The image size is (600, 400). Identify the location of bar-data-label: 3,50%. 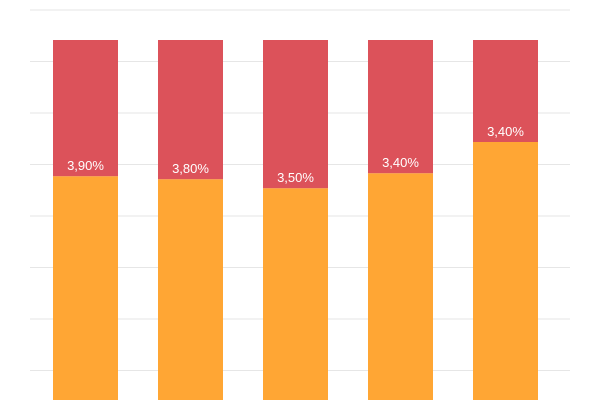
(295, 177).